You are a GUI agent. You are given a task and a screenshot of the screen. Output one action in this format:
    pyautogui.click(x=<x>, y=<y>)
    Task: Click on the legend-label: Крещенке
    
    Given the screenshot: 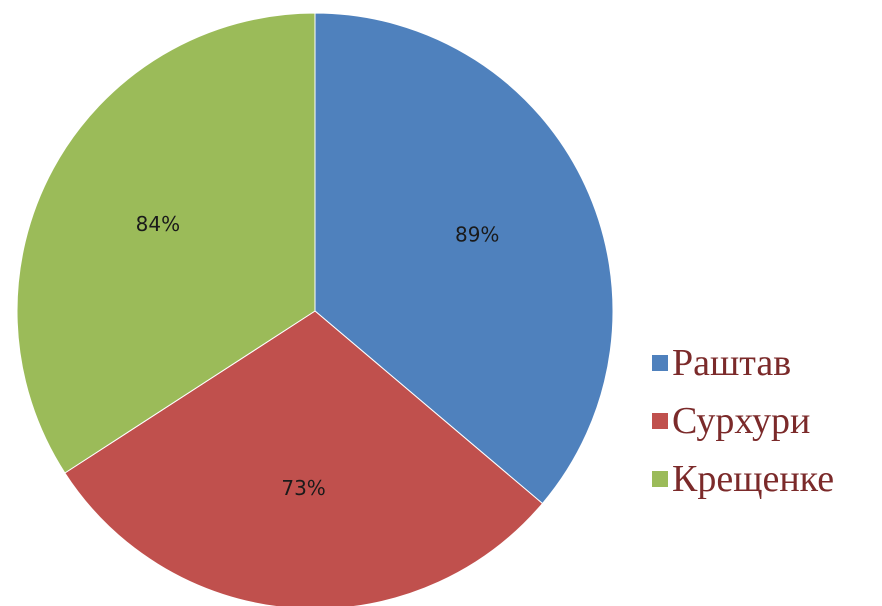 What is the action you would take?
    pyautogui.click(x=753, y=479)
    